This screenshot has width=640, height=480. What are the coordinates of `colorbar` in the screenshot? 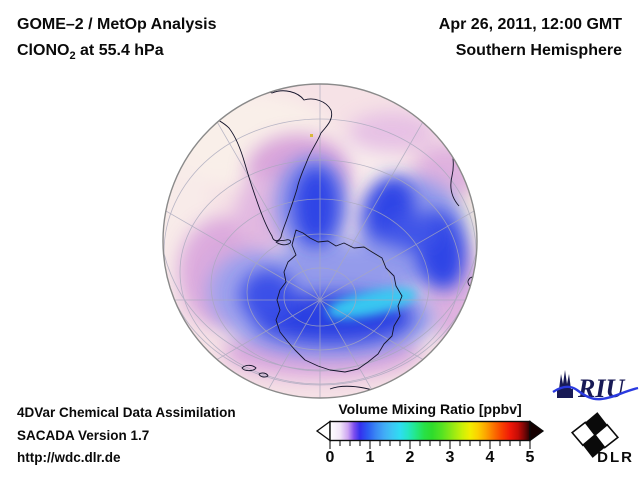 It's located at (430, 434).